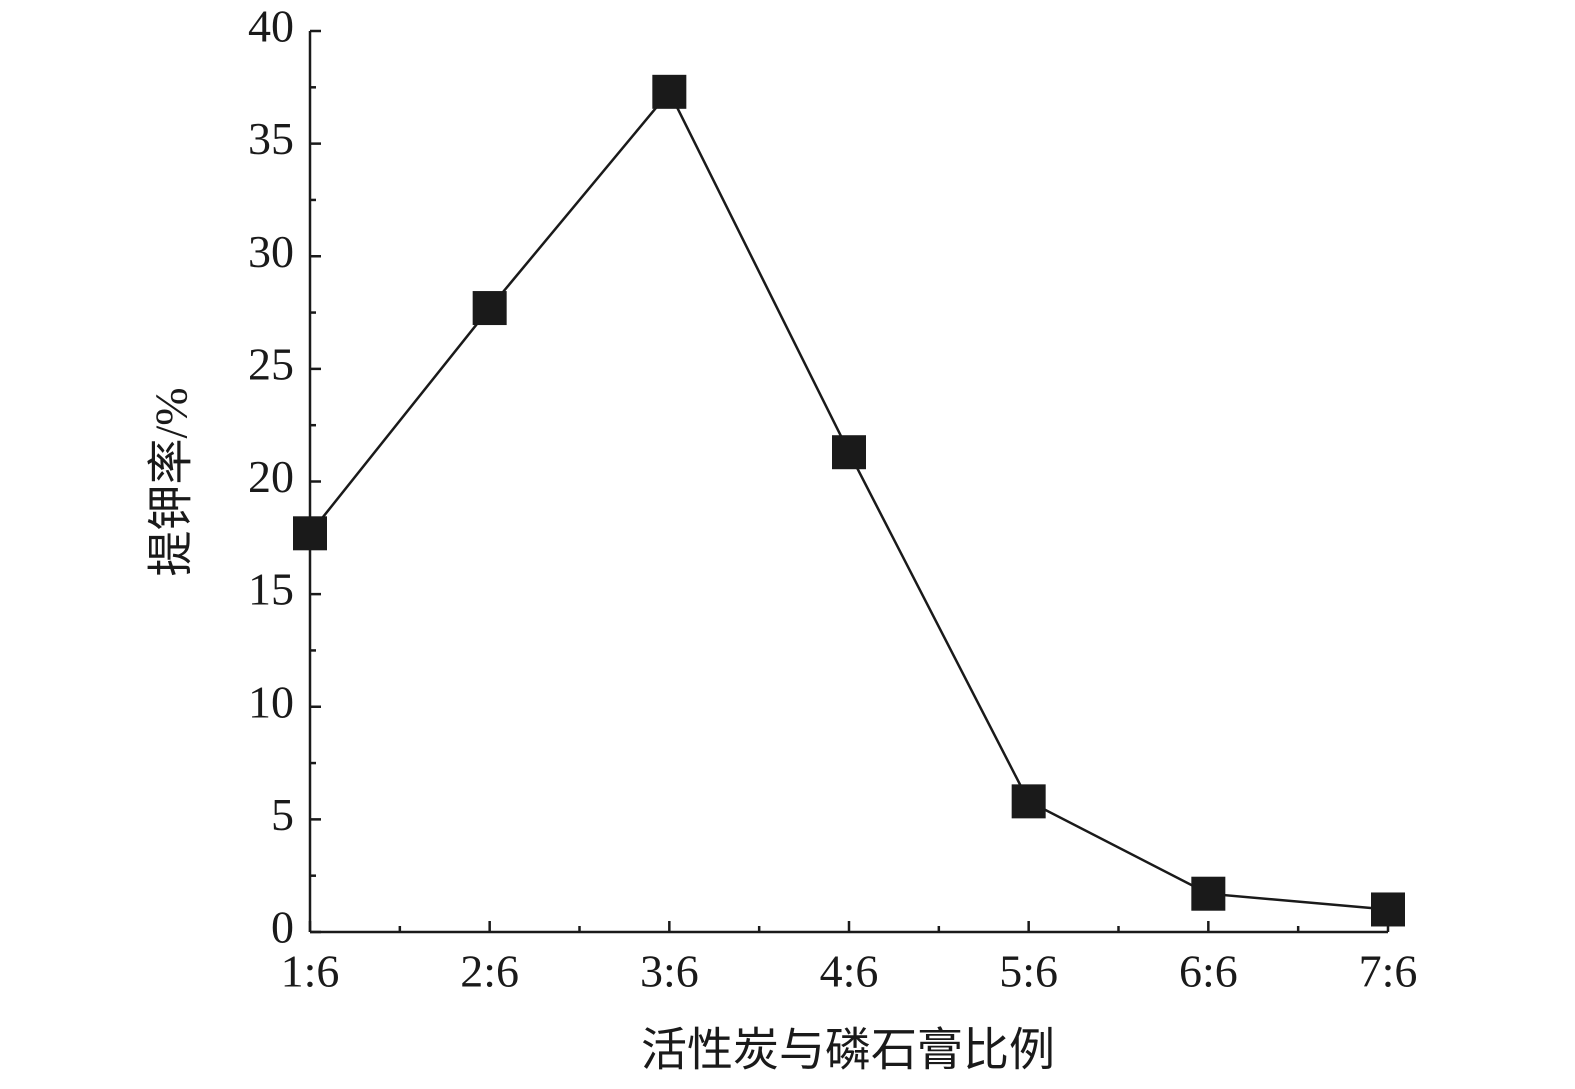 The image size is (1575, 1089). What do you see at coordinates (271, 363) in the screenshot?
I see `y-tick-label: 25` at bounding box center [271, 363].